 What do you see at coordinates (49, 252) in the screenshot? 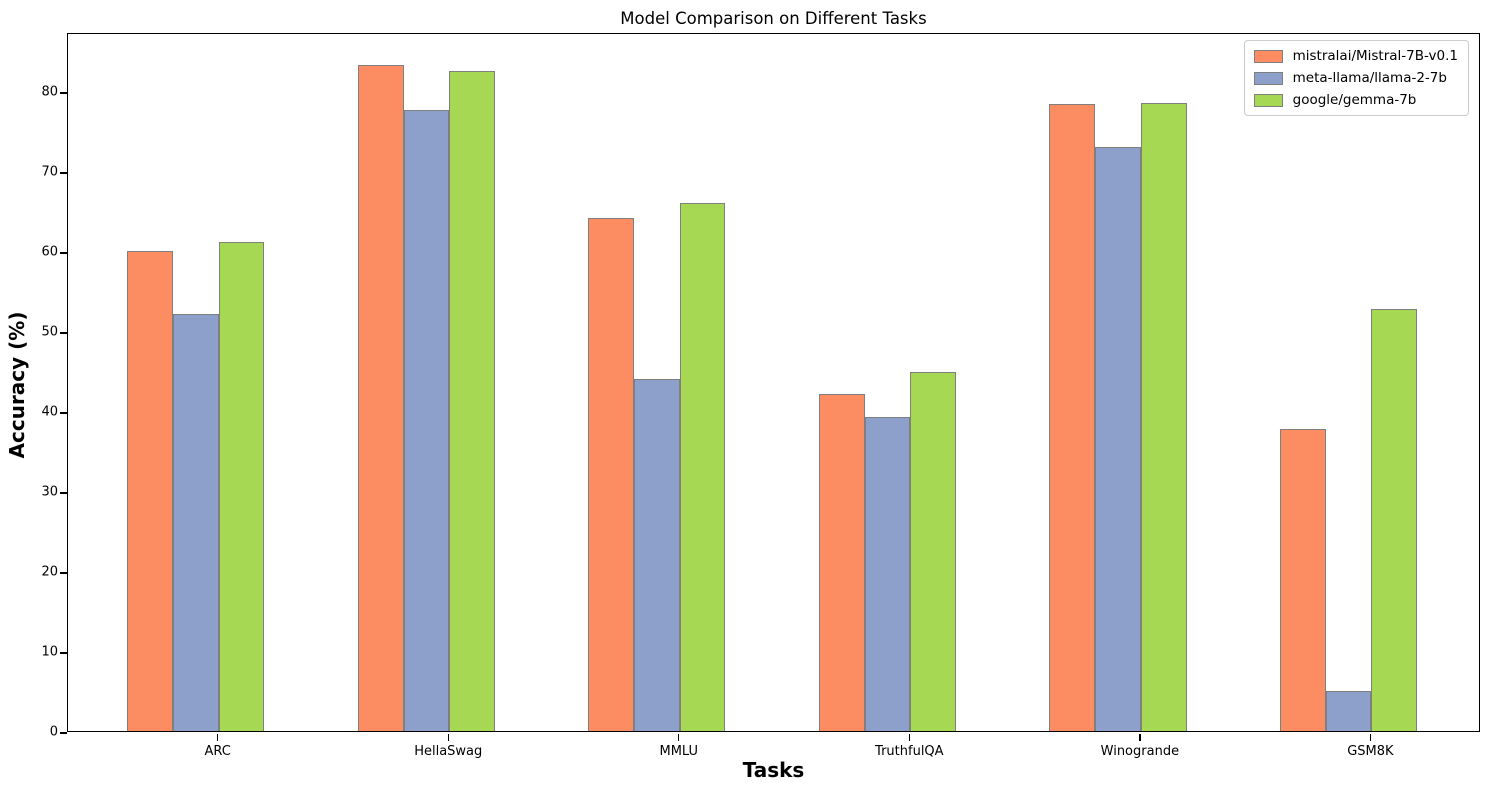
I see `y-tick-label: 60` at bounding box center [49, 252].